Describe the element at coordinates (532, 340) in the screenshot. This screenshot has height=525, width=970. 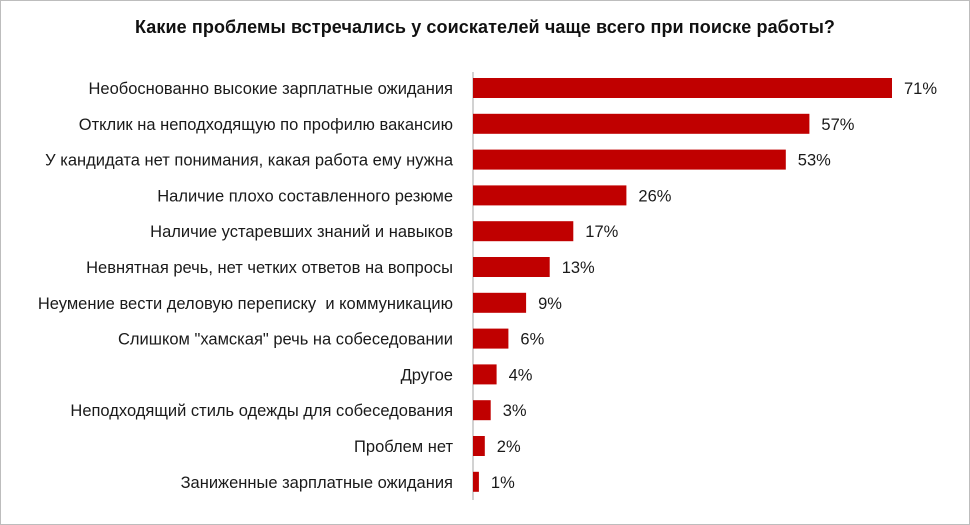
I see `data-label: 6%` at that location.